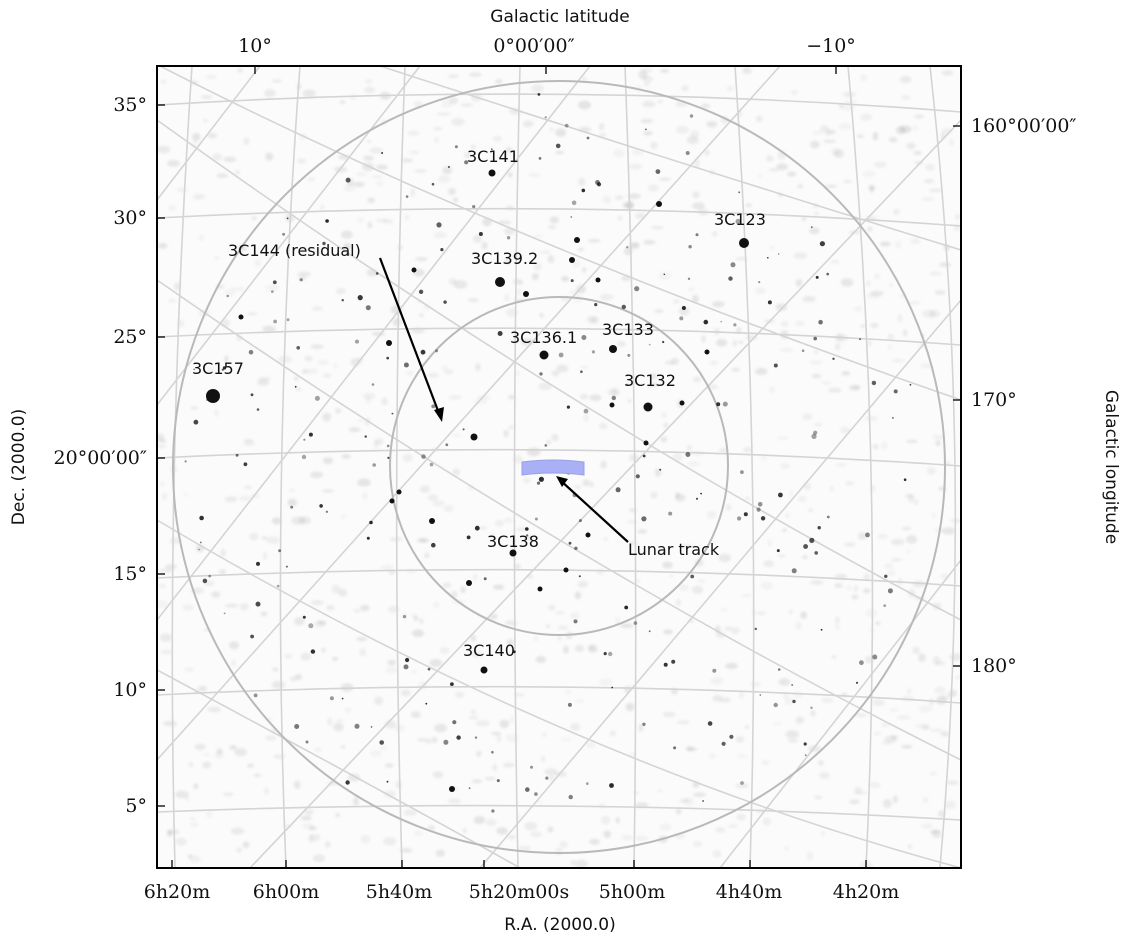  I want to click on source-label: 3C133, so click(628, 329).